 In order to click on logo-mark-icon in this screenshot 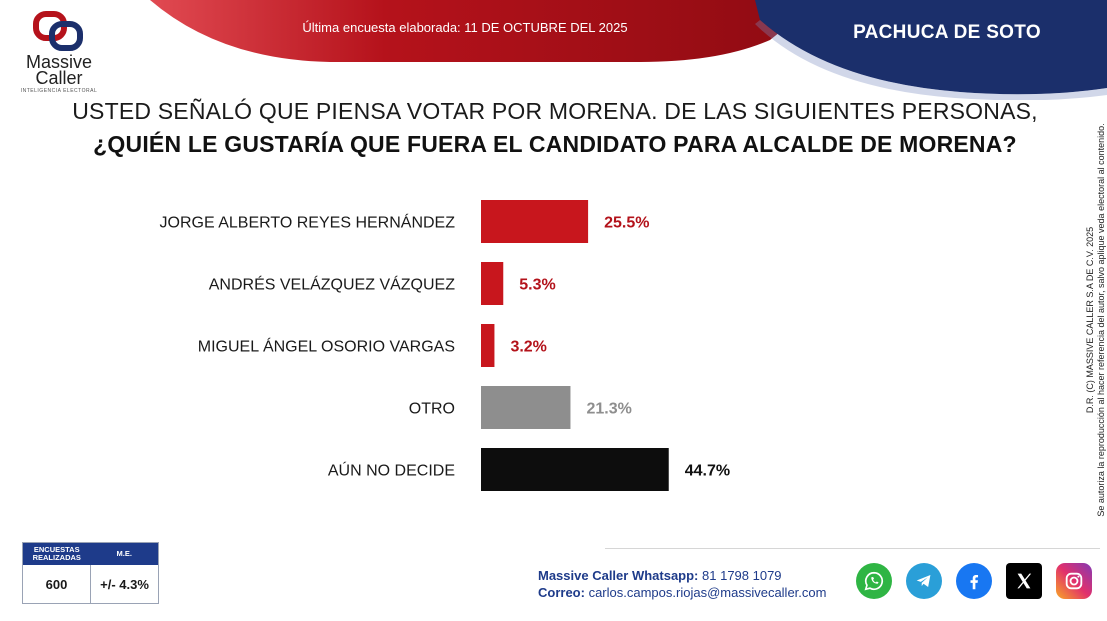, I will do `click(58, 31)`.